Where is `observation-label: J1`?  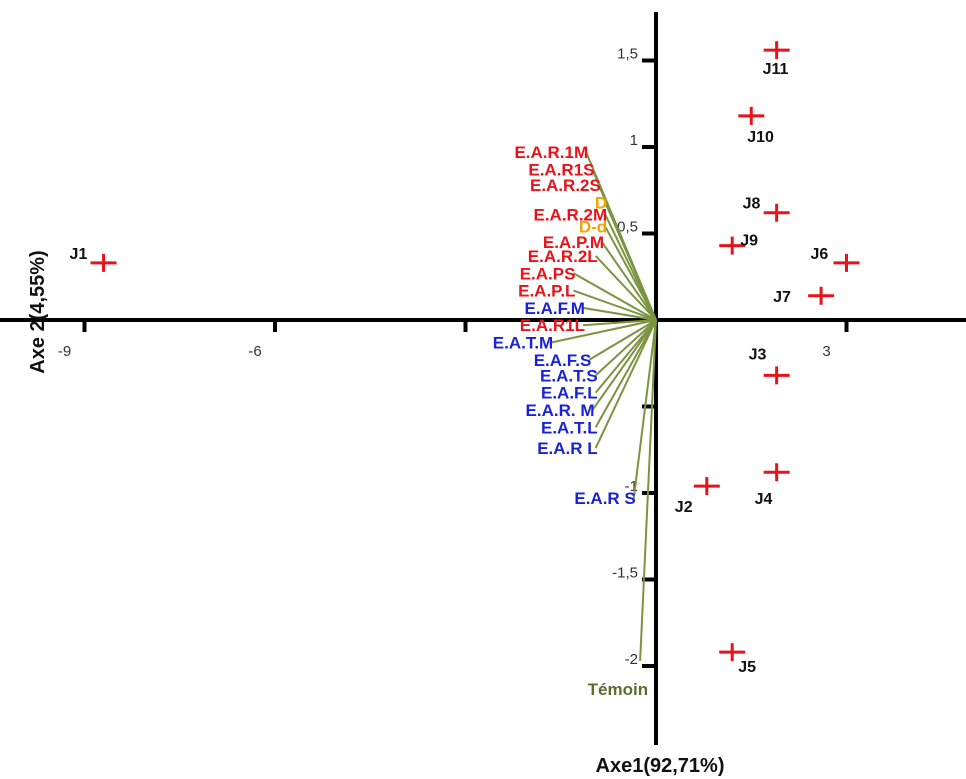
observation-label: J1 is located at coordinates (79, 254).